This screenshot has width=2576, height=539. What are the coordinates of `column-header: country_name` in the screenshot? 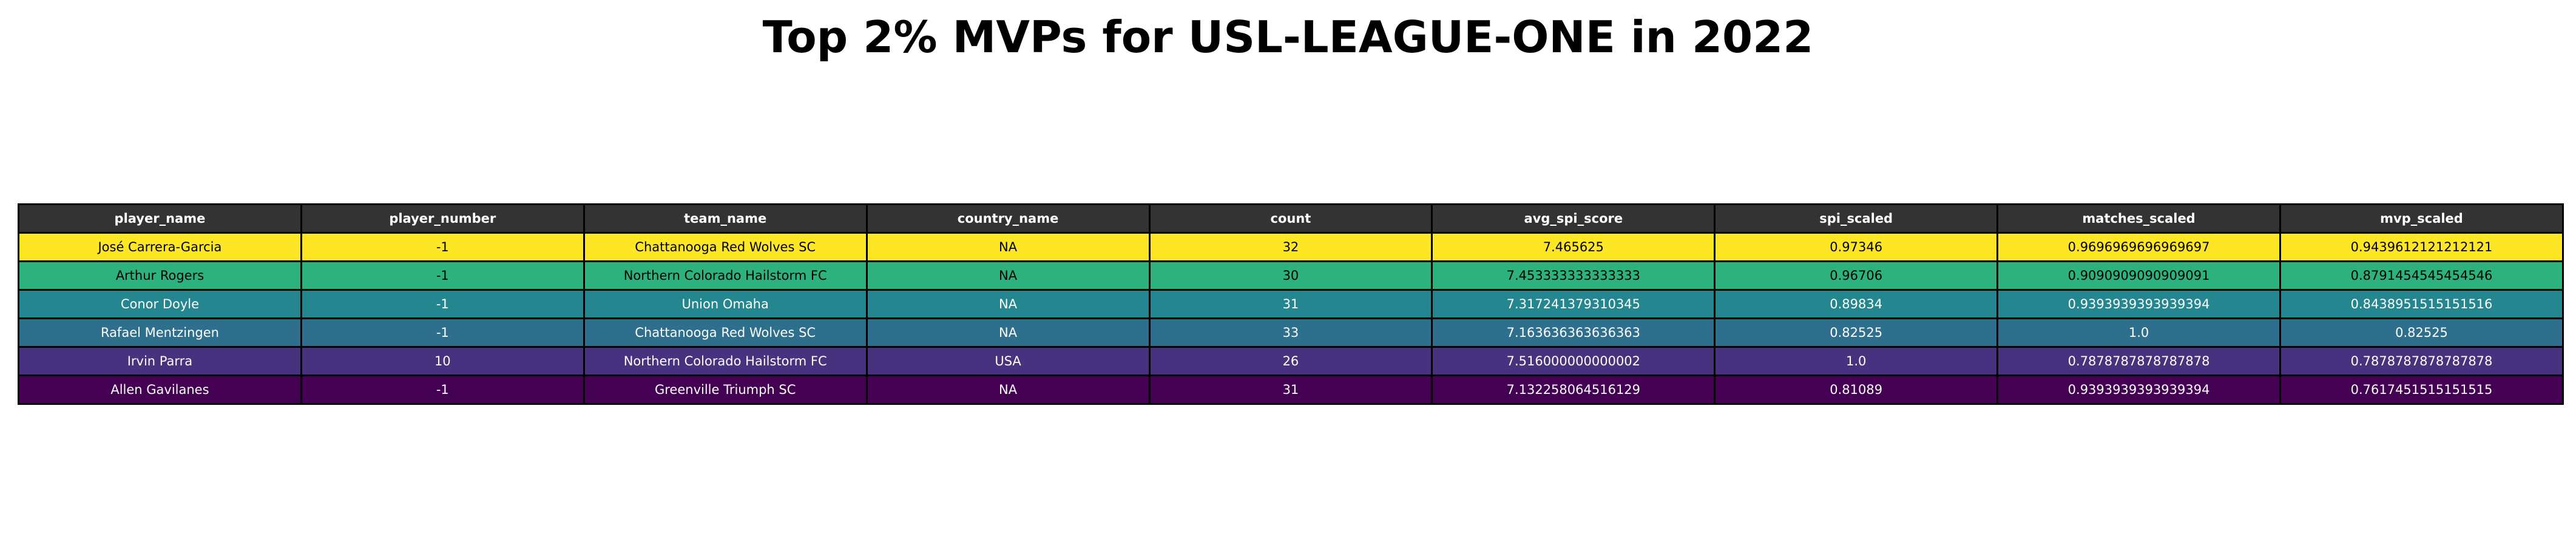 It's located at (1008, 218).